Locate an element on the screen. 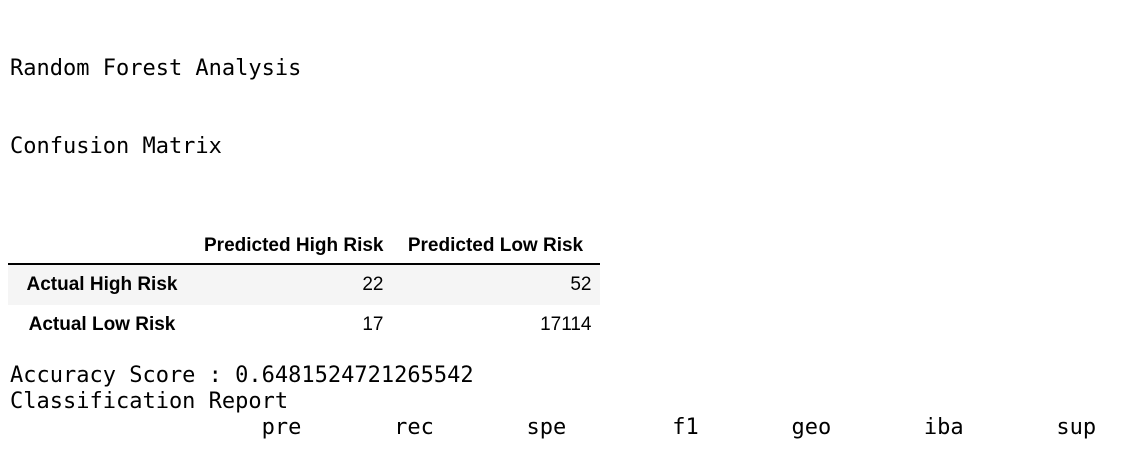 The height and width of the screenshot is (454, 1136). table-row-actual-low-risk: Actual Low Risk 17 17114 is located at coordinates (304, 325).